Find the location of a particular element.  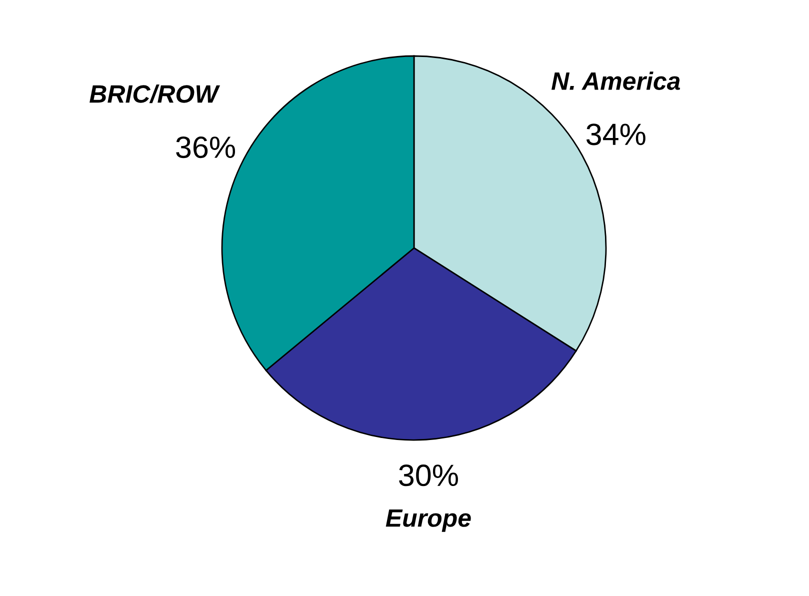

slice-label: BRIC/ROW is located at coordinates (155, 94).